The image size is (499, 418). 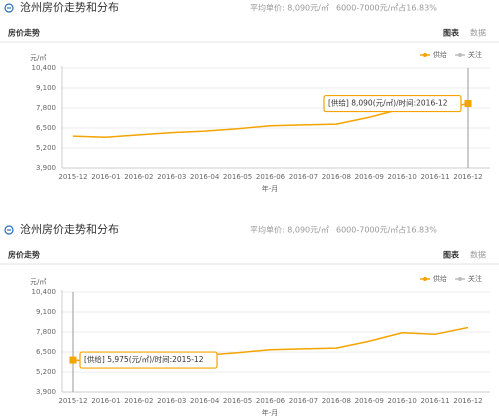 What do you see at coordinates (144, 359) in the screenshot?
I see `tooltip-text: [供给] 5,975(元/㎡)/时间:2015-12` at bounding box center [144, 359].